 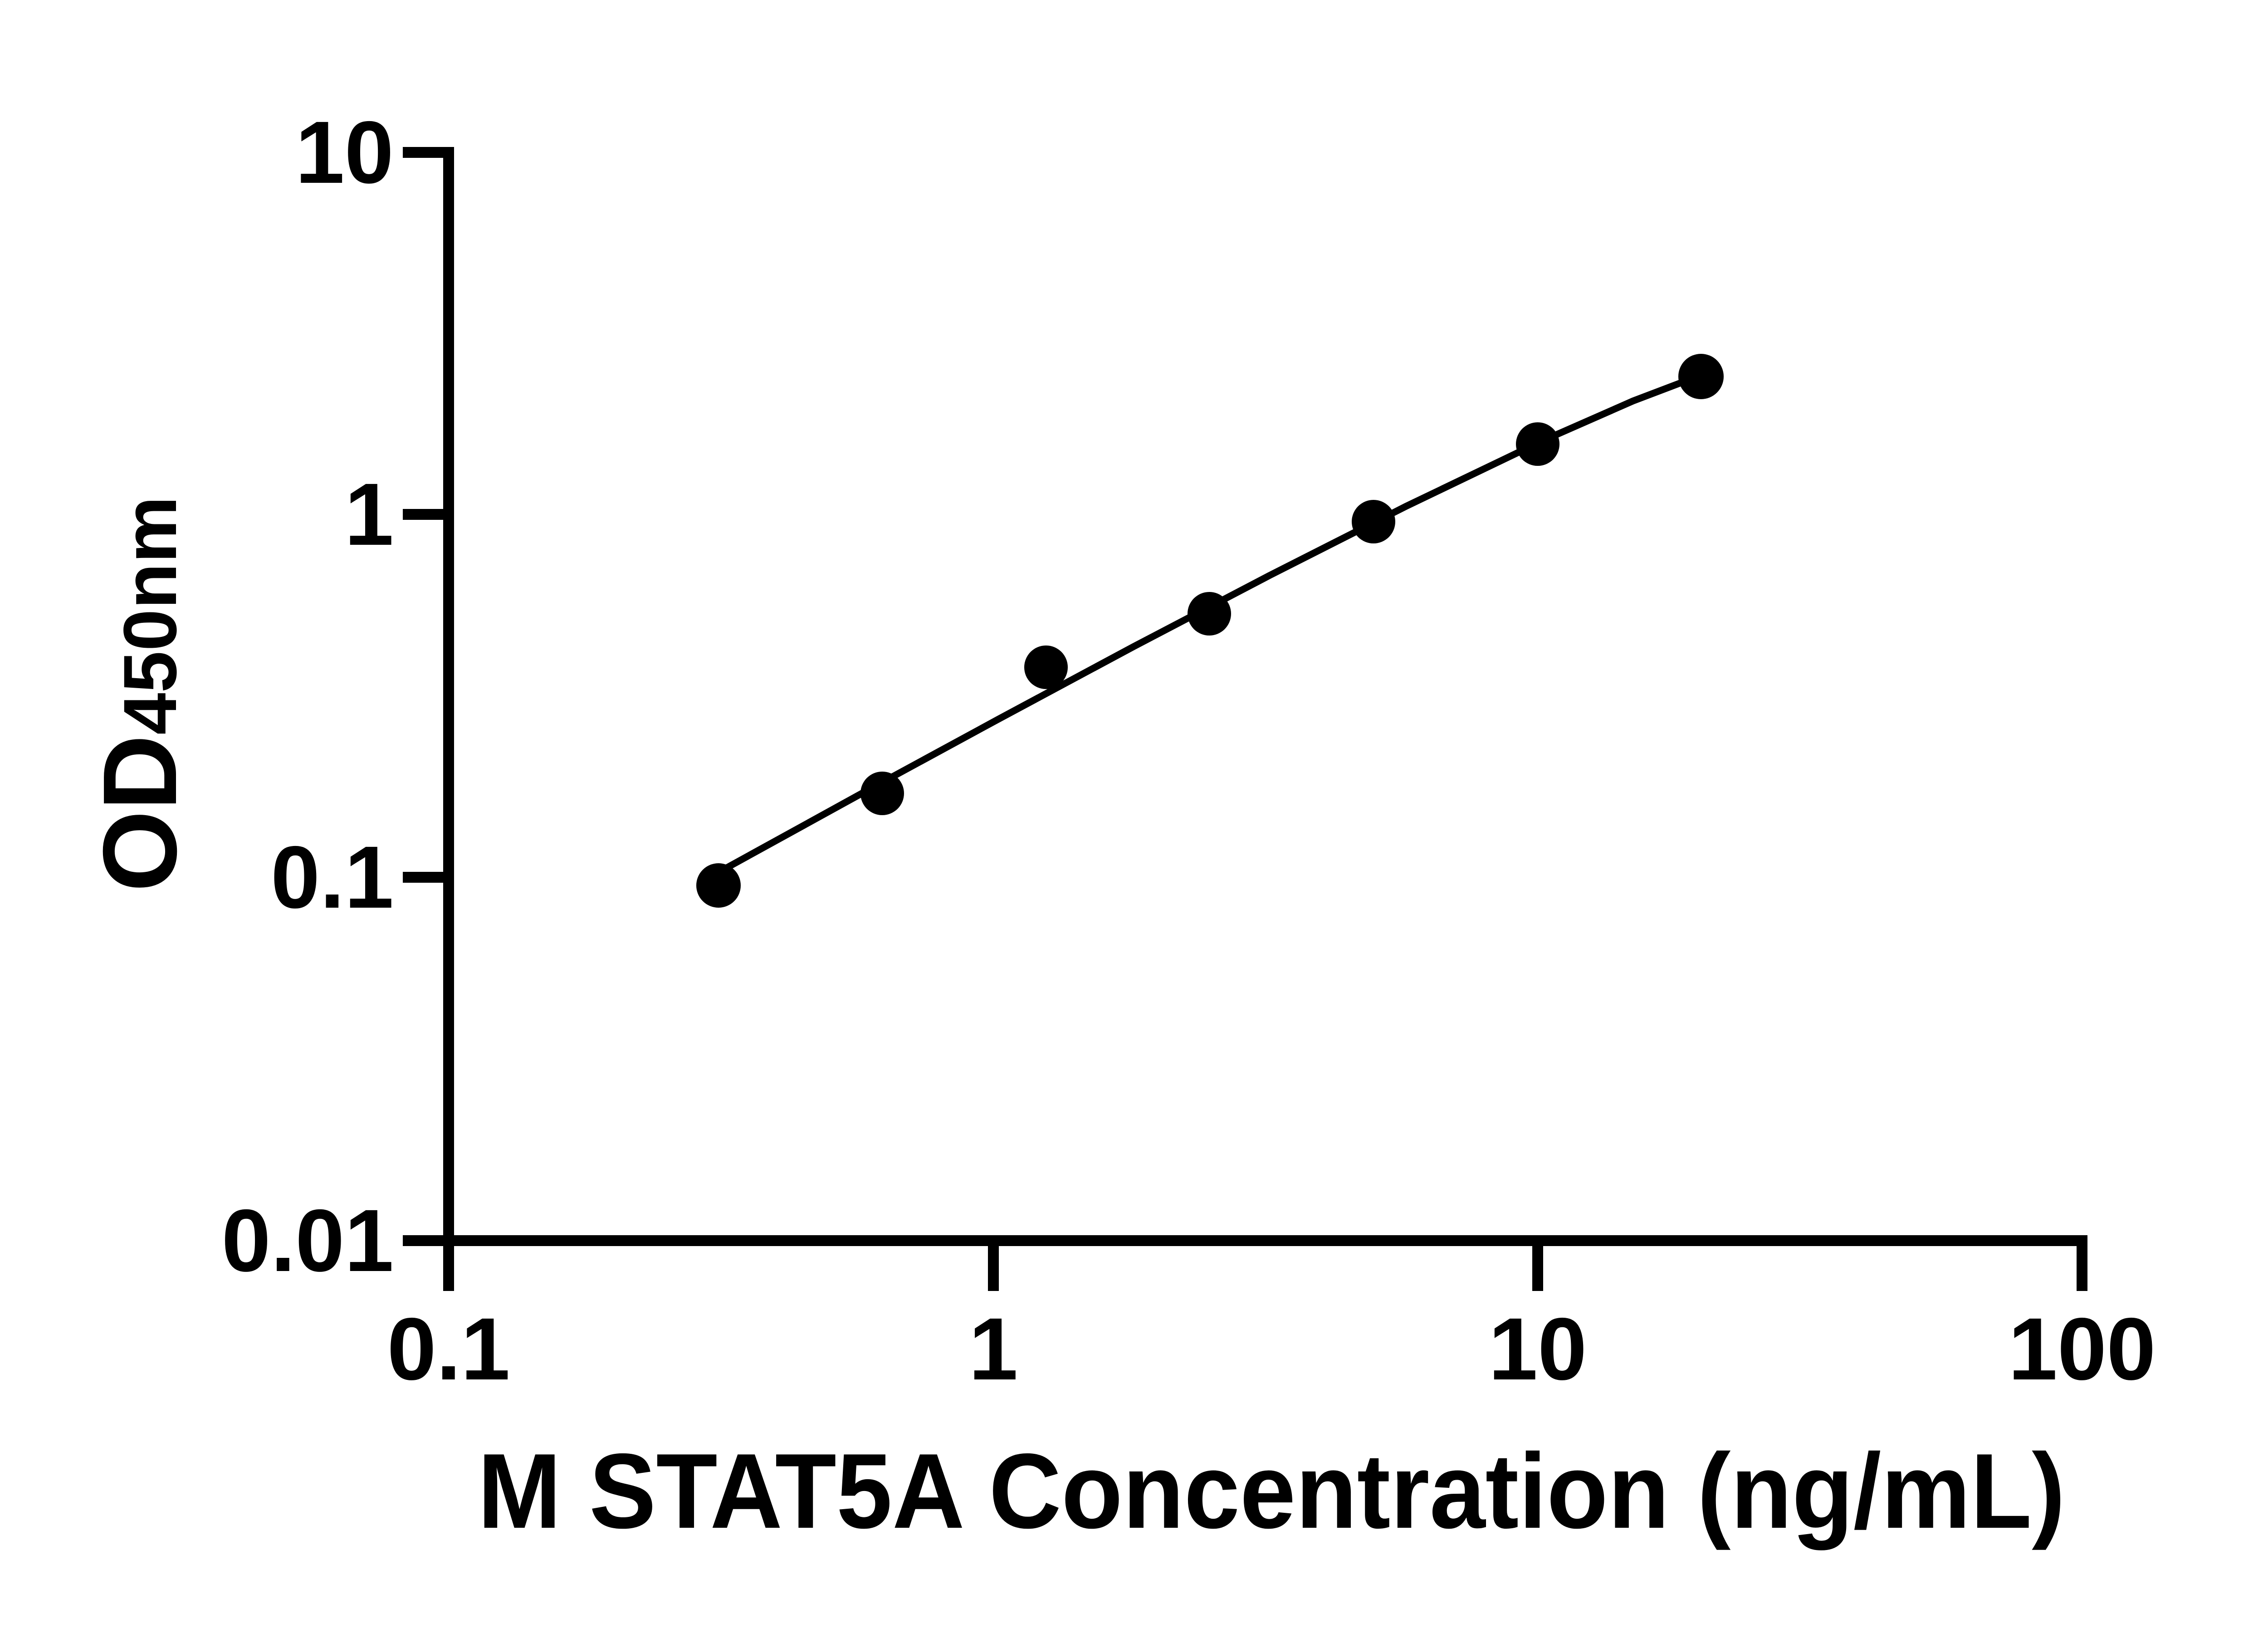 I want to click on svg-text: 0.01, so click(x=308, y=1240).